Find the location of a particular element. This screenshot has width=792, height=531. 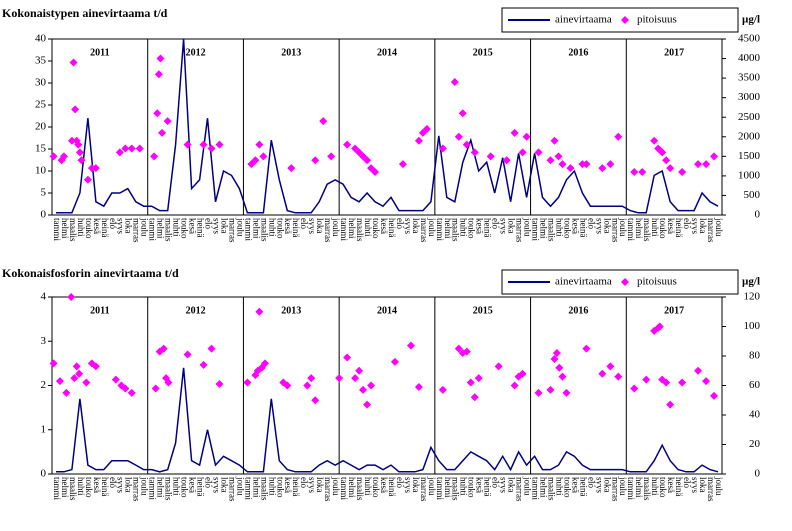

y2-tick-label: 3000 is located at coordinates (749, 97).